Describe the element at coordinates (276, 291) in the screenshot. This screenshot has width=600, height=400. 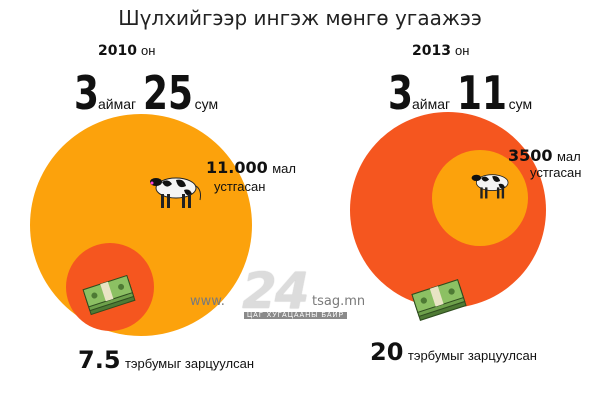
I see `watermark-logo: 24` at that location.